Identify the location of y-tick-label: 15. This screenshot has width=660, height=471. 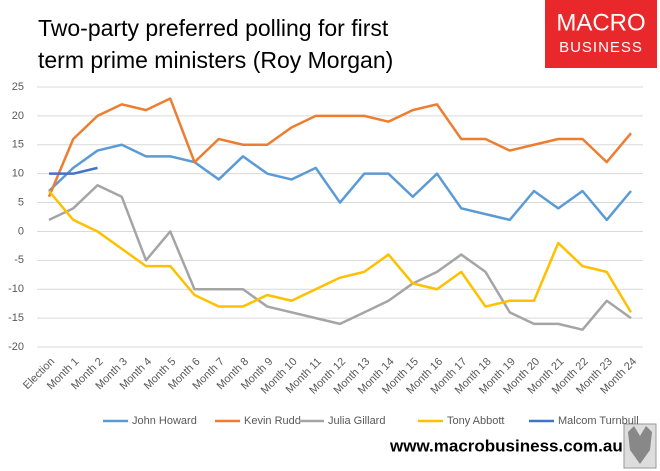
(18, 145).